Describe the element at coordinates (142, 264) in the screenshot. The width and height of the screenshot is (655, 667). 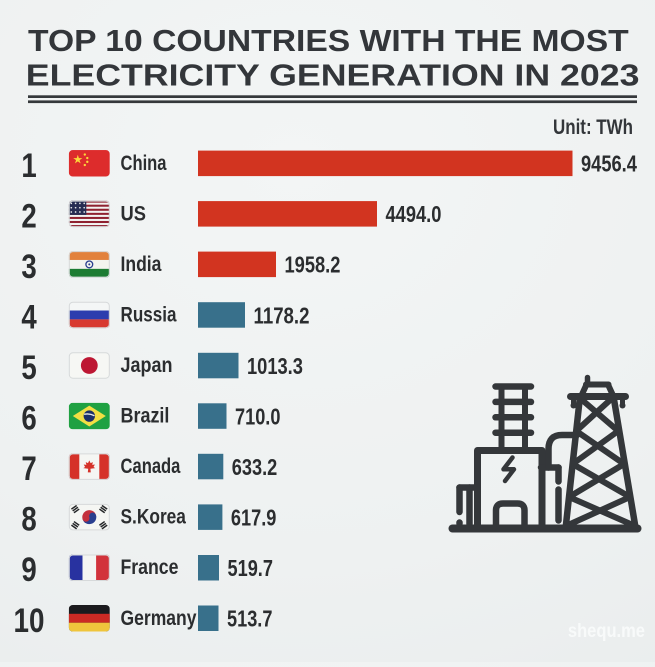
I see `svg-text: India` at that location.